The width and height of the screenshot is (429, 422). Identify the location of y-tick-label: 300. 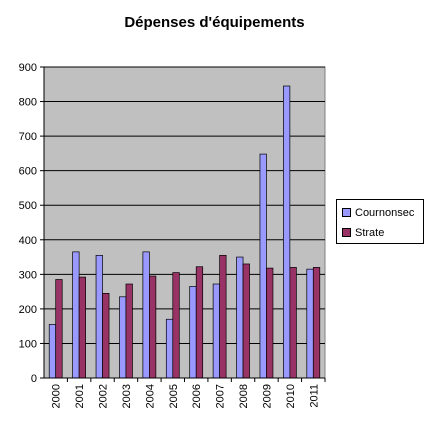
(28, 275).